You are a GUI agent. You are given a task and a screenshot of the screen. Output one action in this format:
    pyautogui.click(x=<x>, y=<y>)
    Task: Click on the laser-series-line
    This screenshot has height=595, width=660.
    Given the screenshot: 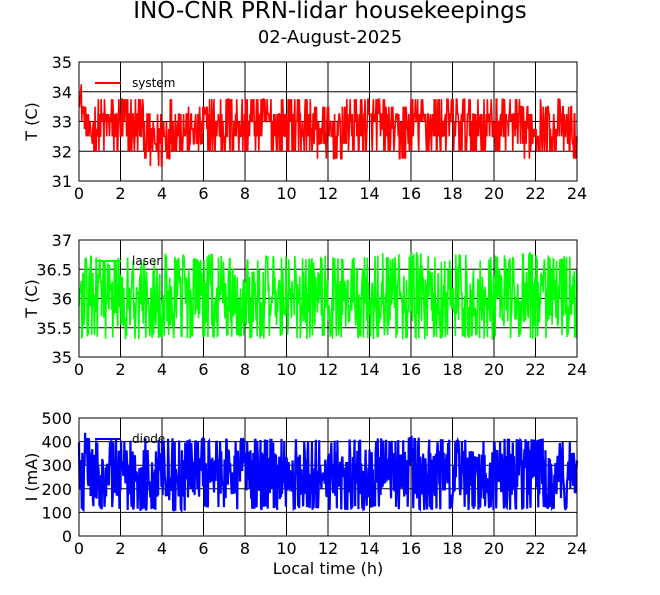 What is the action you would take?
    pyautogui.click(x=328, y=296)
    